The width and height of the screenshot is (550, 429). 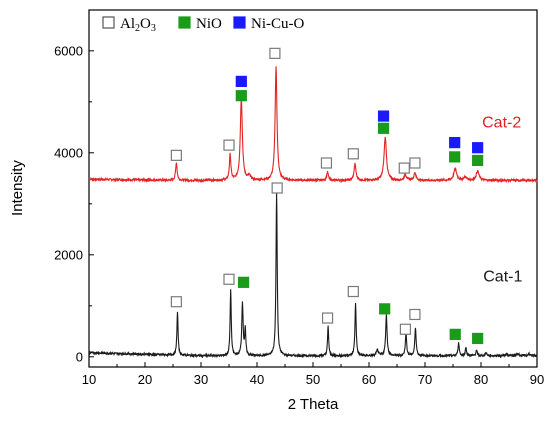 I want to click on y-axis-ticks: 0 2000 4000 6000, so click(x=74, y=203).